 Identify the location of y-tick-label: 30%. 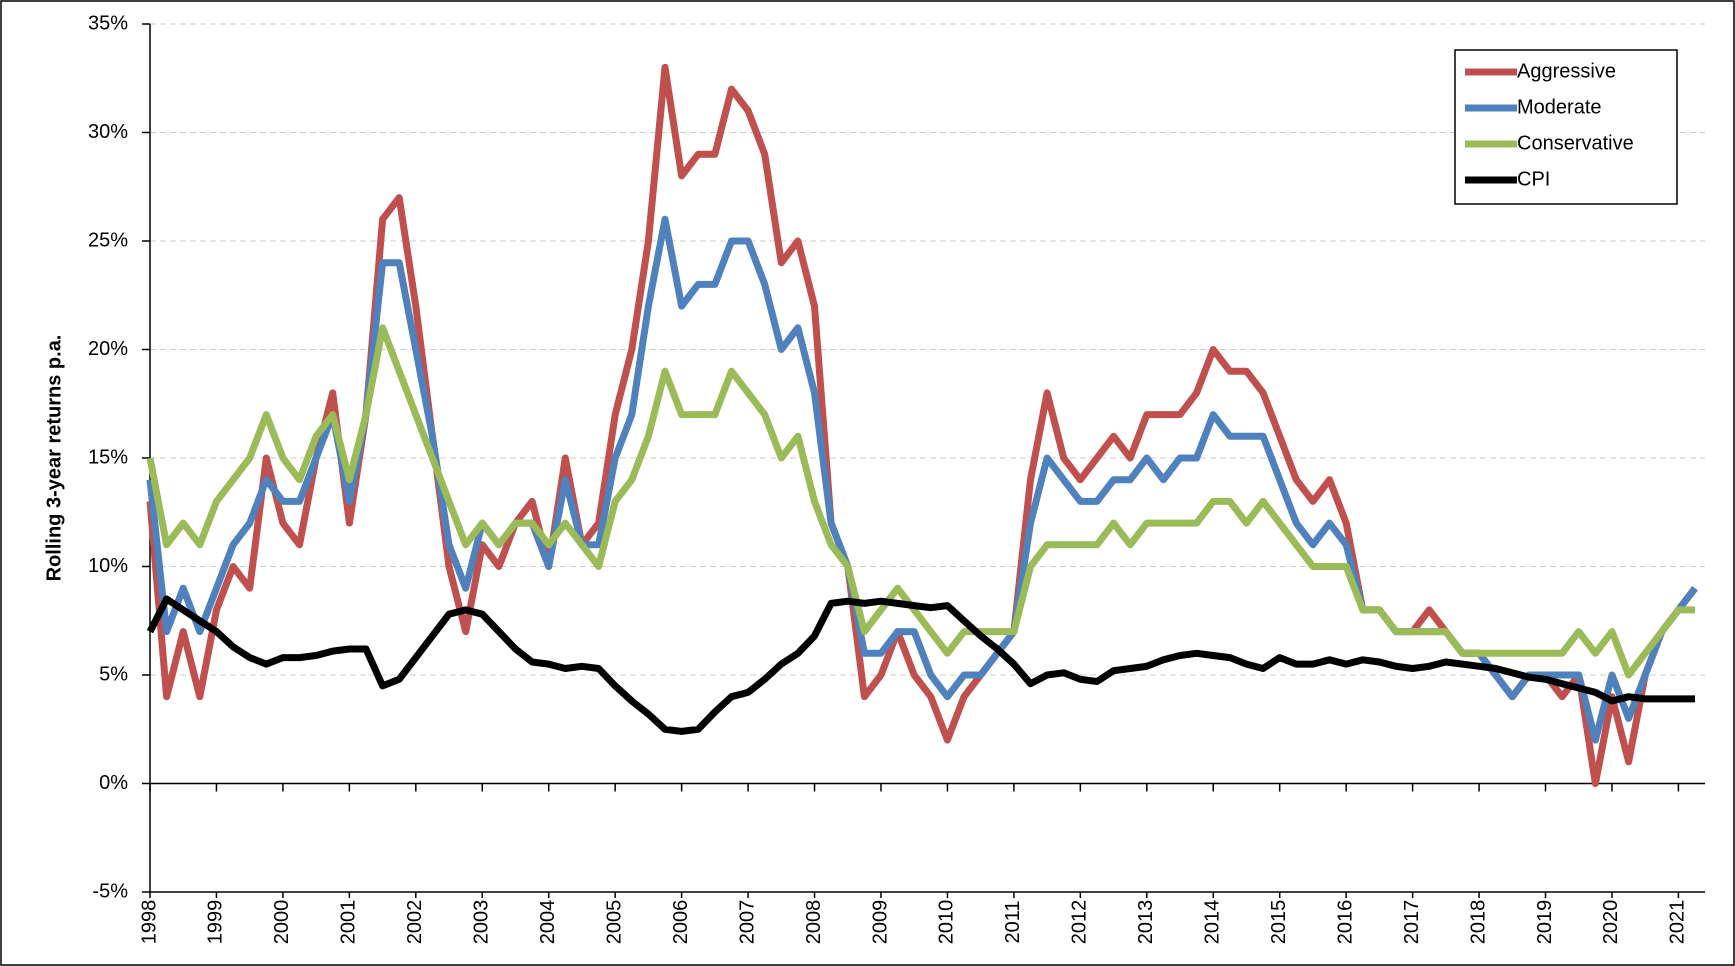
(108, 132).